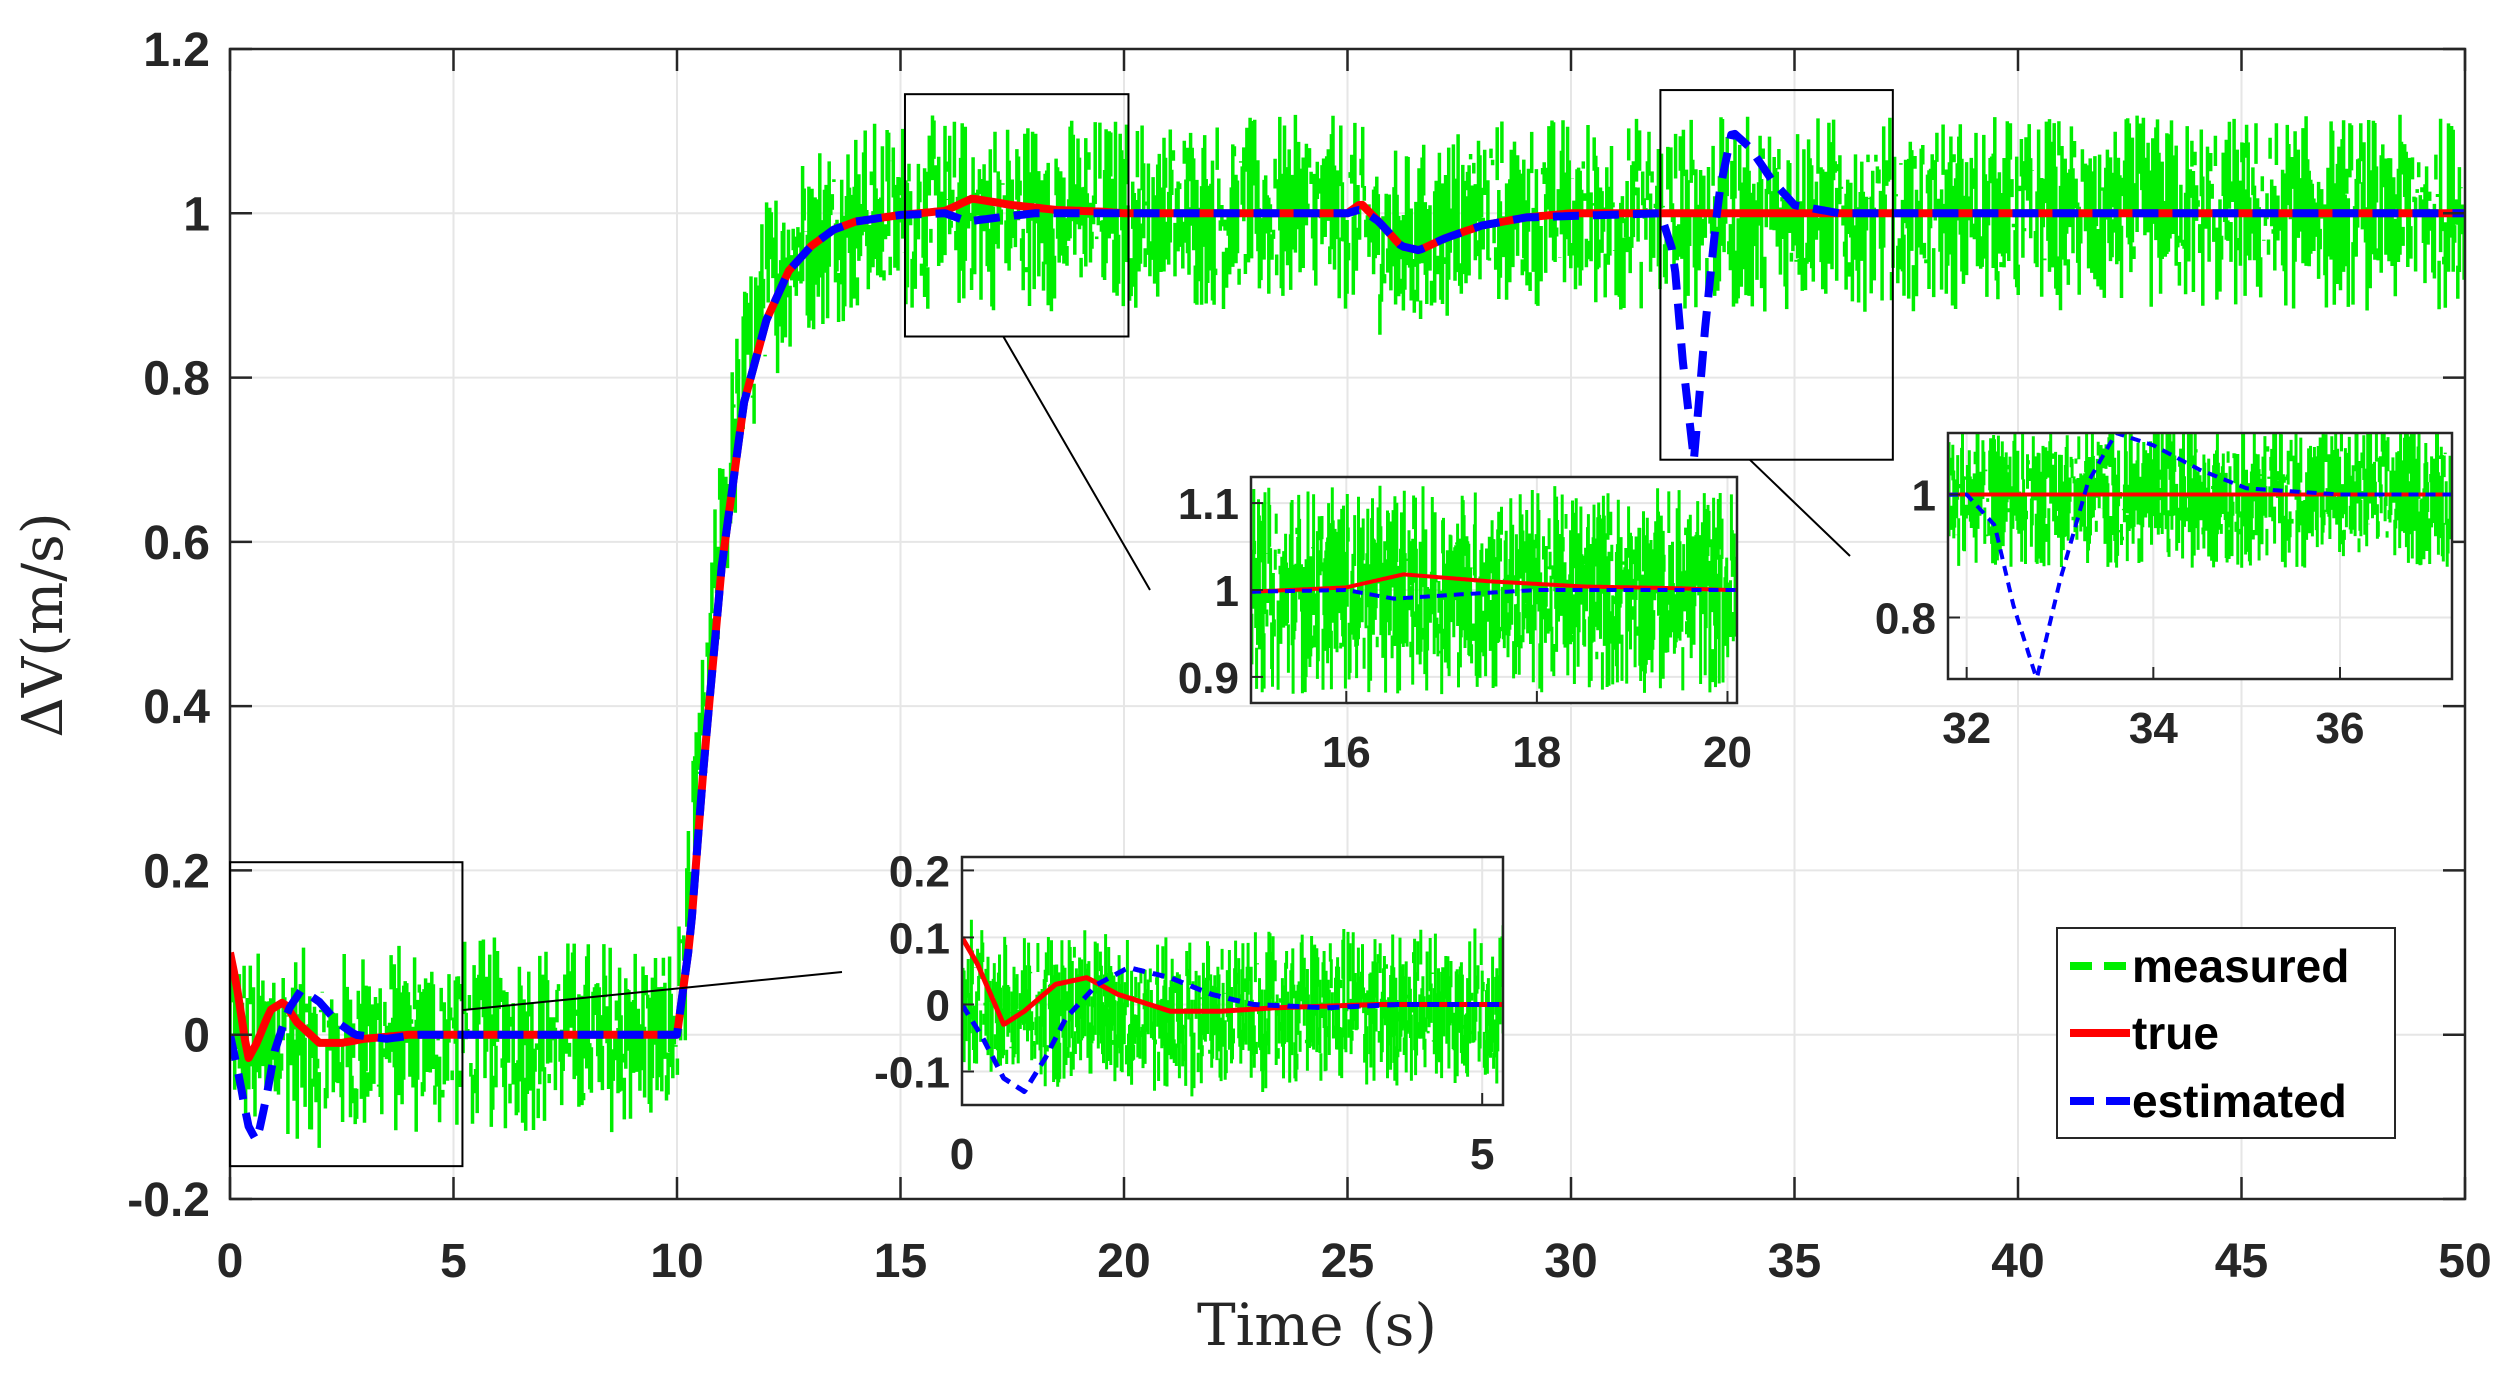 Image resolution: width=2513 pixels, height=1382 pixels. I want to click on legend-label-measured: measured, so click(2240, 966).